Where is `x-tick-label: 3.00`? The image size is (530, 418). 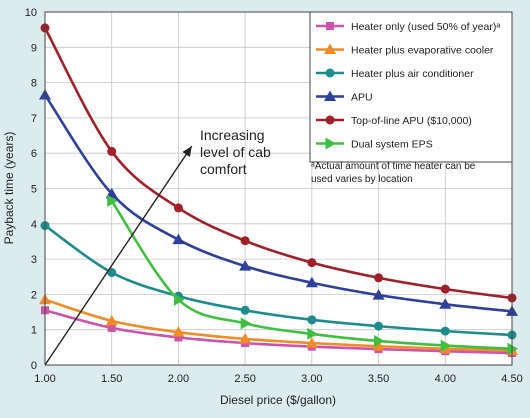 x-tick-label: 3.00 is located at coordinates (311, 379).